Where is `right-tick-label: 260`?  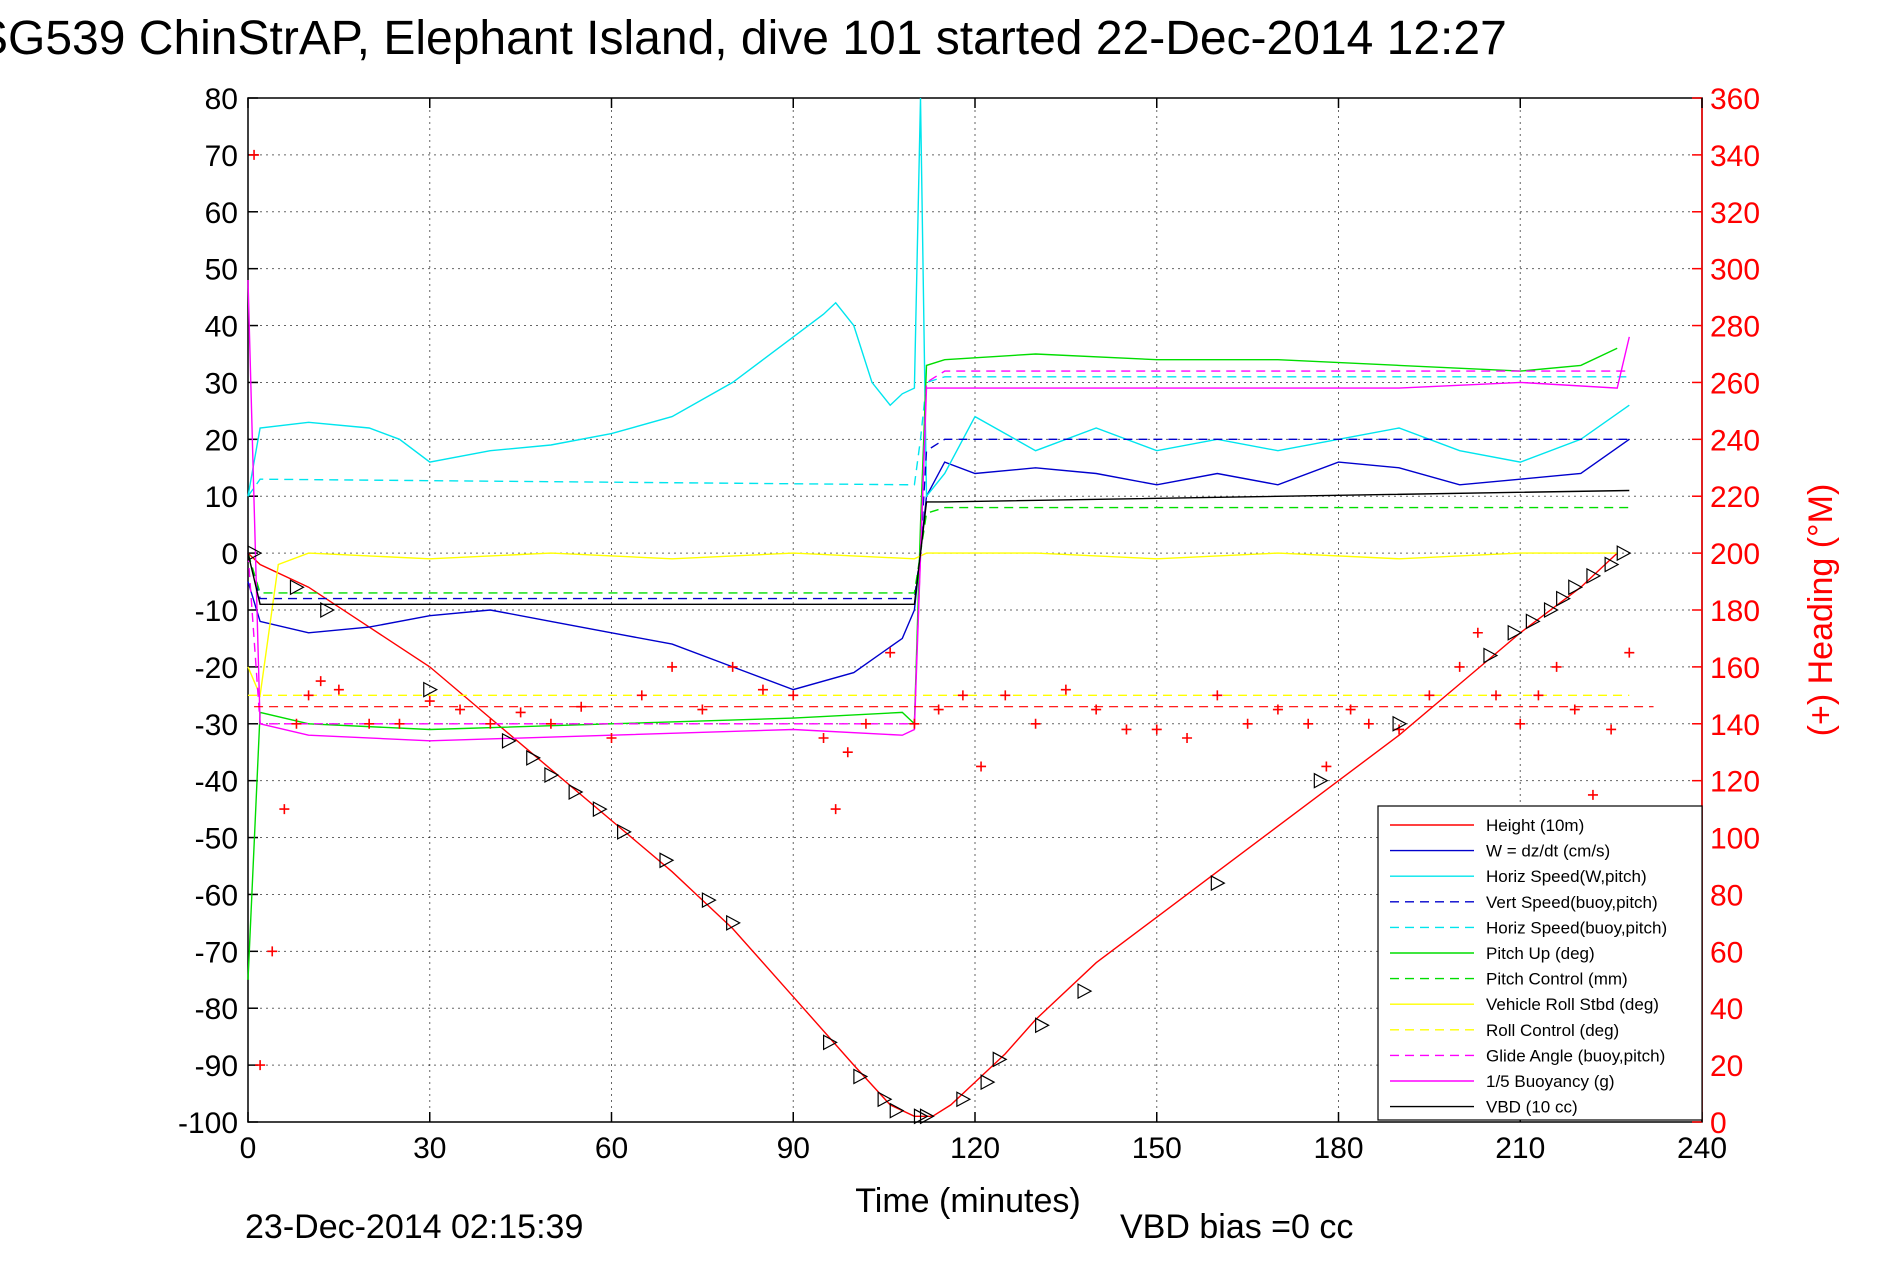
right-tick-label: 260 is located at coordinates (1735, 383).